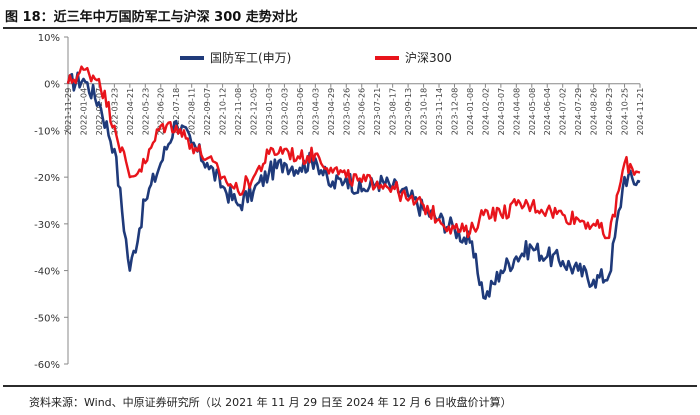  Describe the element at coordinates (578, 112) in the screenshot. I see `x-tick-label: 2024-07-29` at that location.